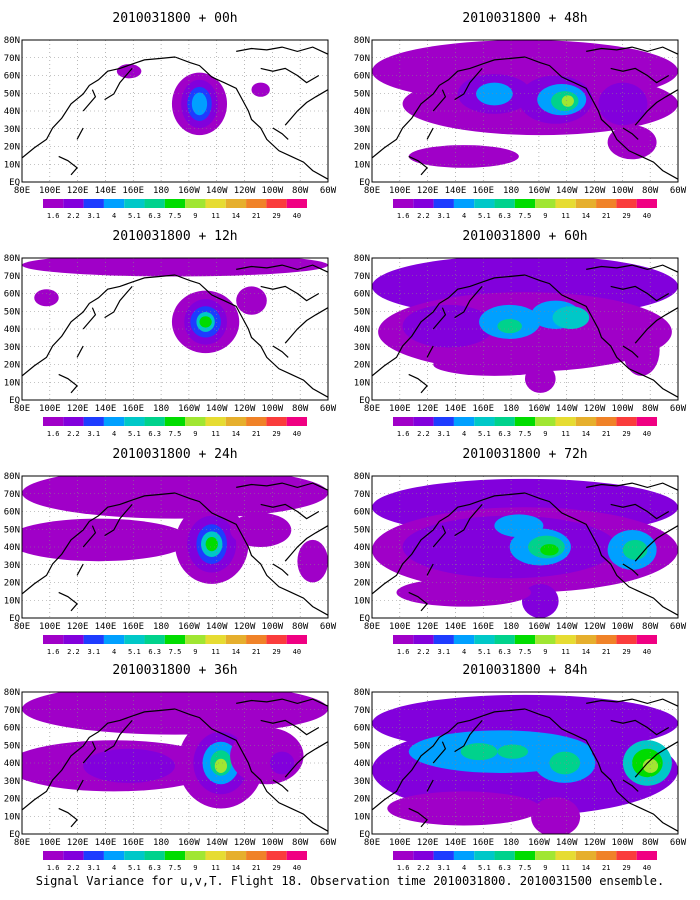  Describe the element at coordinates (525, 645) in the screenshot. I see `colorbar-72h: 1.6 2.2 3.1 4 5.1 6.3 7.5 9 11 14 21 29 40` at that location.